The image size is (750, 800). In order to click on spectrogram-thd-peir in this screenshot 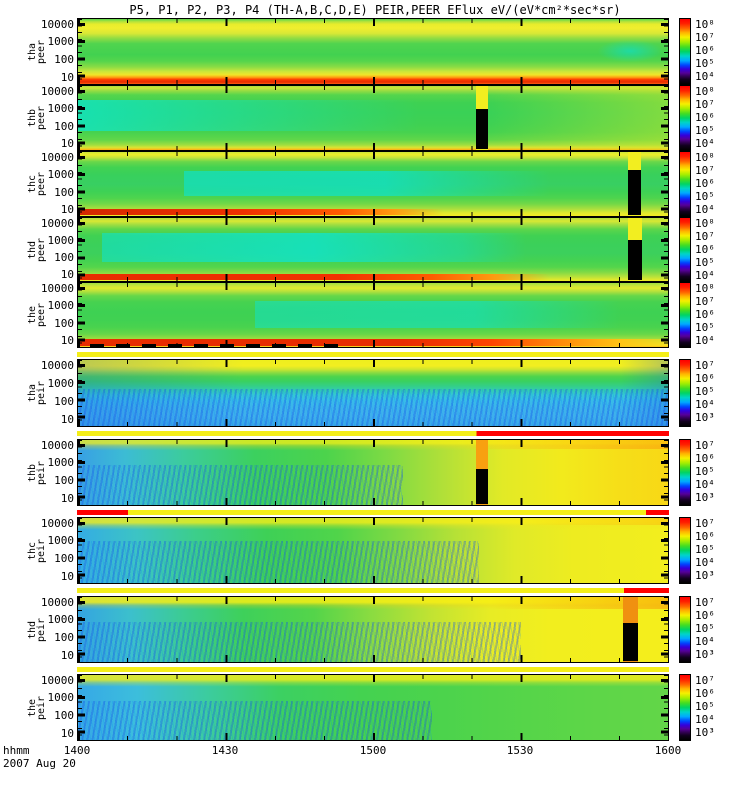, I will do `click(373, 629)`.